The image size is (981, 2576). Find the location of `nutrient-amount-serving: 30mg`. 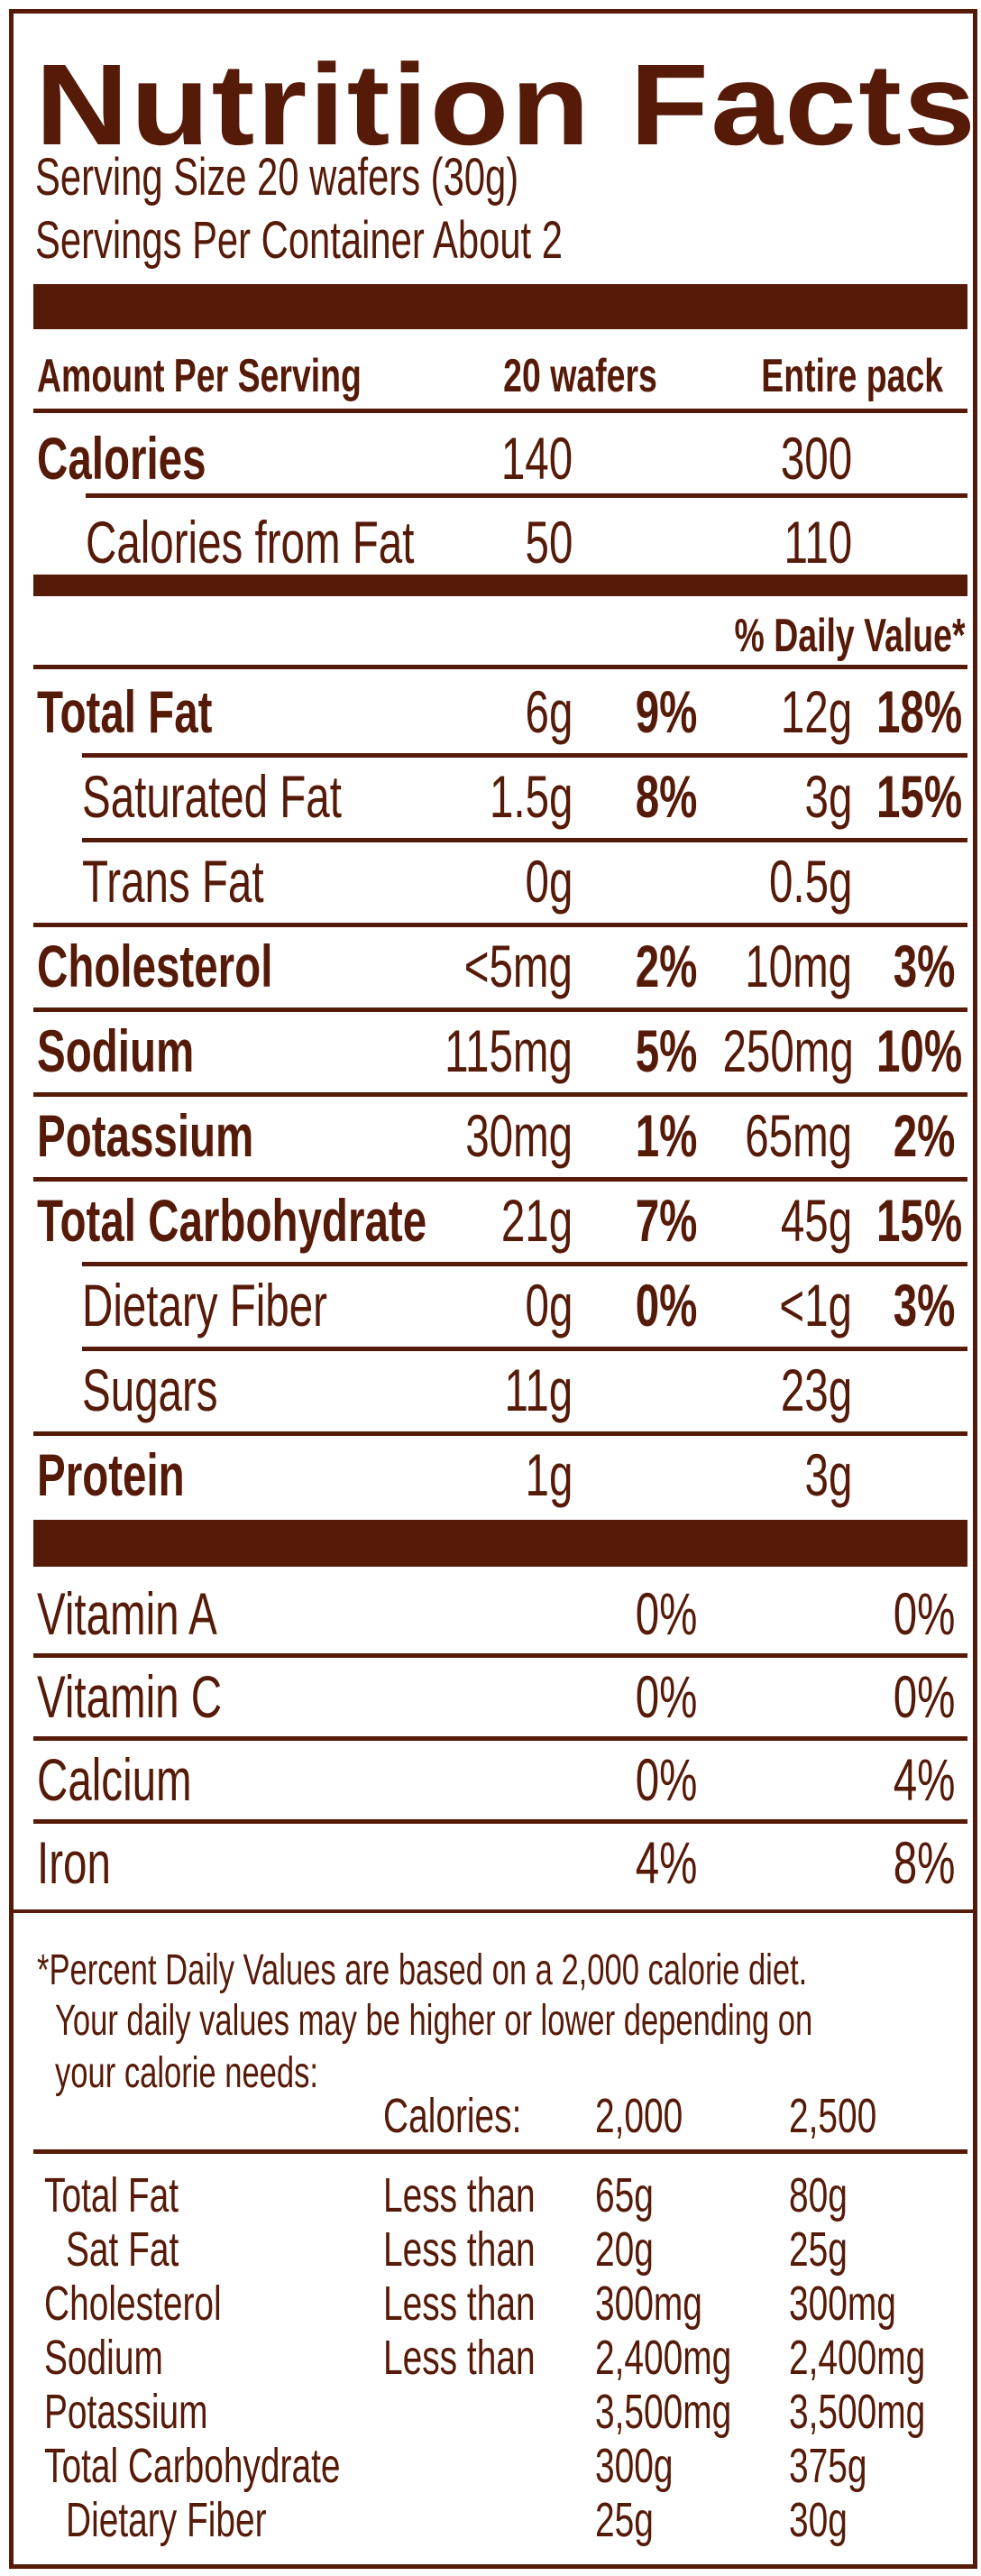

nutrient-amount-serving: 30mg is located at coordinates (519, 1135).